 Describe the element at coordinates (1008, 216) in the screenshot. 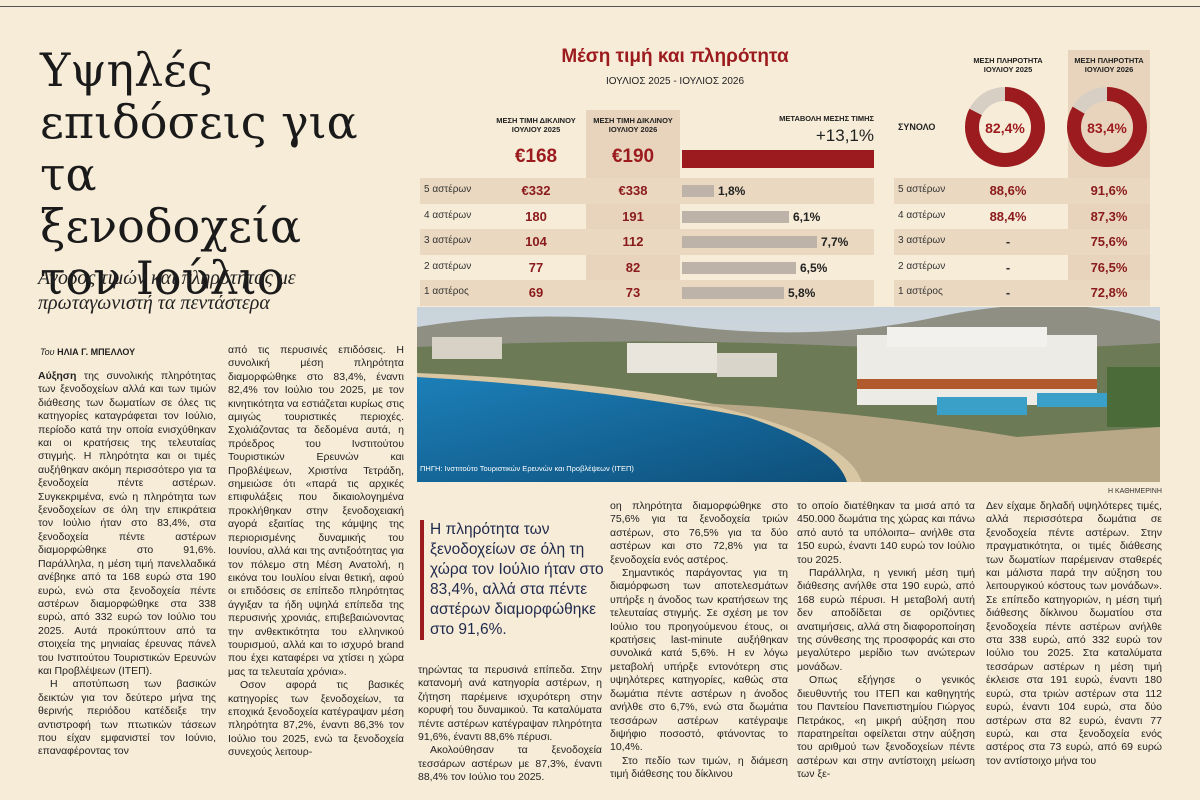

I see `occ-2025-value: 88,4%` at that location.